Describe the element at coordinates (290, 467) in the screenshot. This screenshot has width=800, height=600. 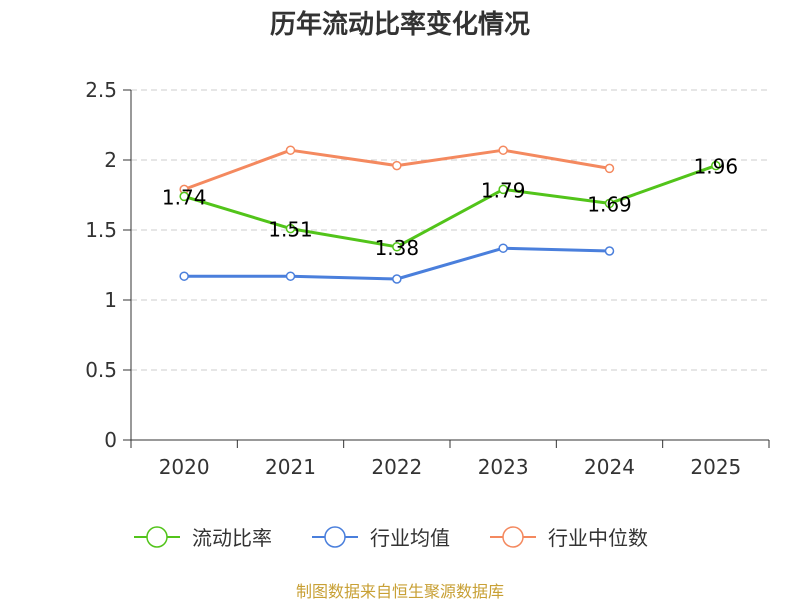
I see `x-tick-label: 2021` at that location.